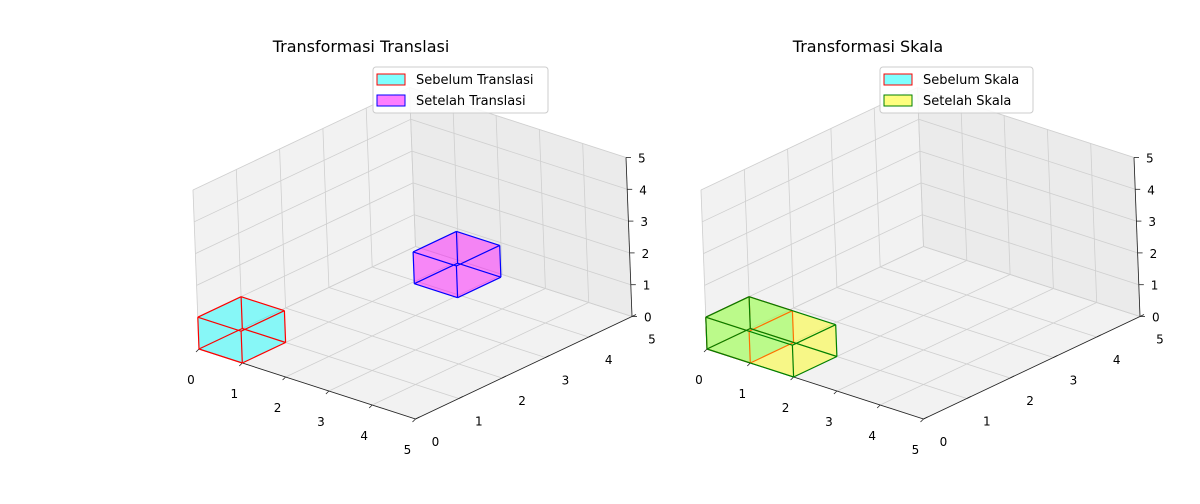 The image size is (1200, 504). I want to click on x-tick-label: 0, so click(699, 380).